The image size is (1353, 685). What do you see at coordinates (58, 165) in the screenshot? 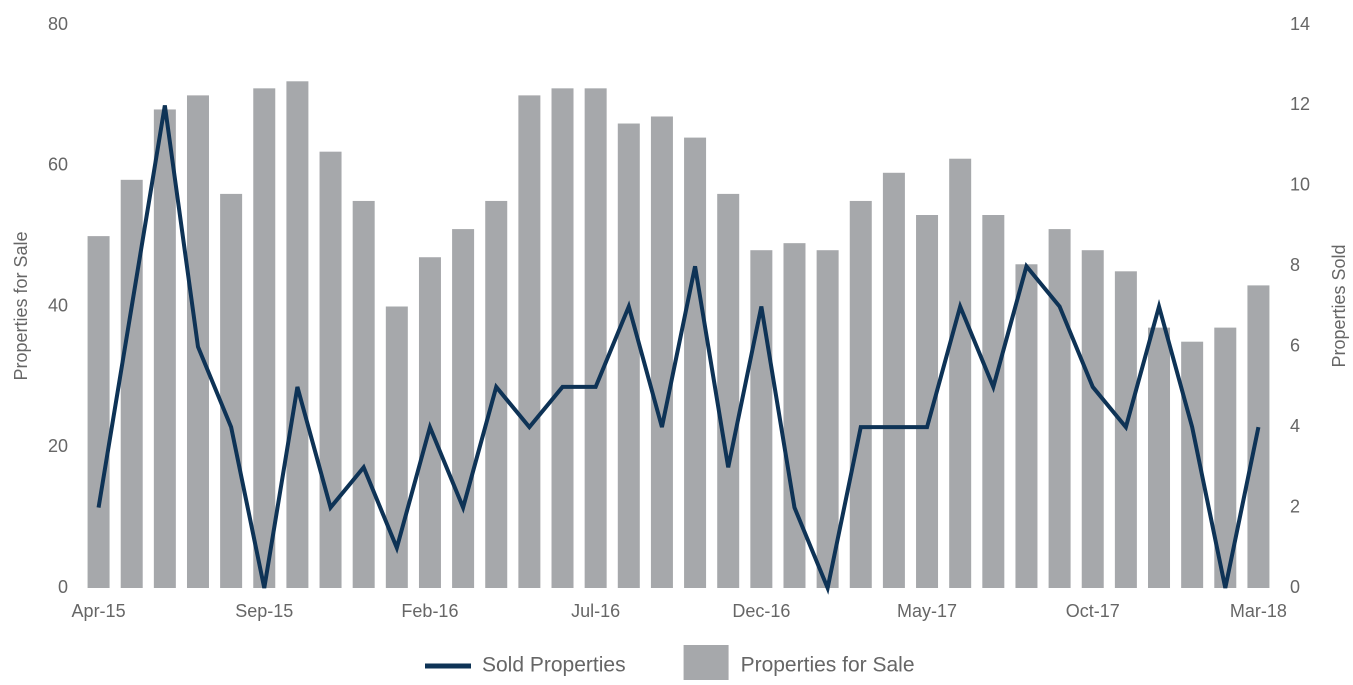
I see `y-tick-label: 60` at bounding box center [58, 165].